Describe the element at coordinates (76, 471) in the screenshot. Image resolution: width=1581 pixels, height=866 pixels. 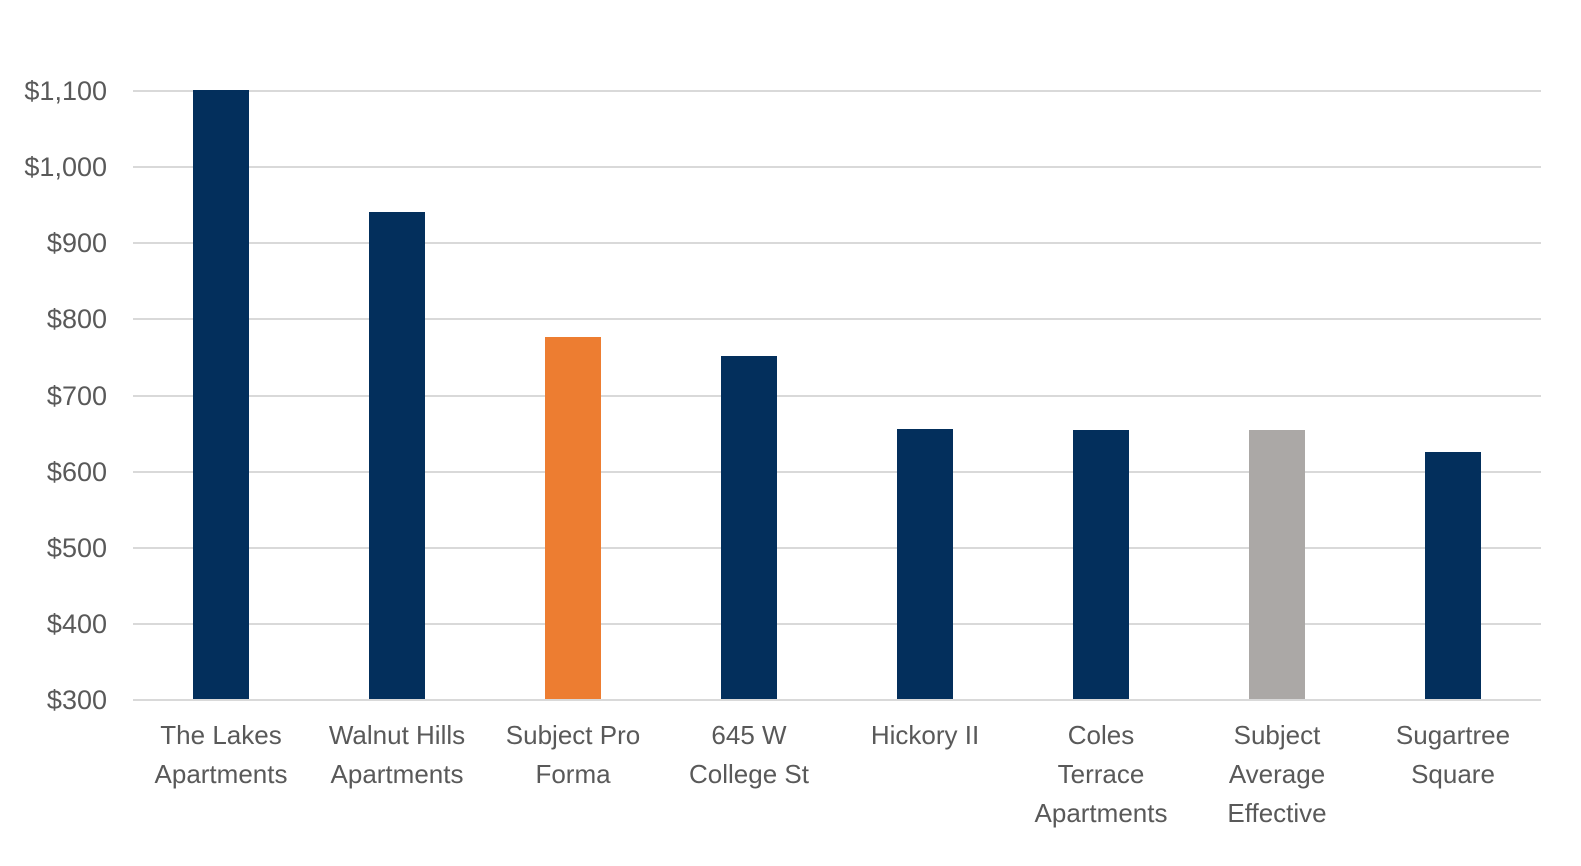
I see `y-tick-label: $600` at that location.